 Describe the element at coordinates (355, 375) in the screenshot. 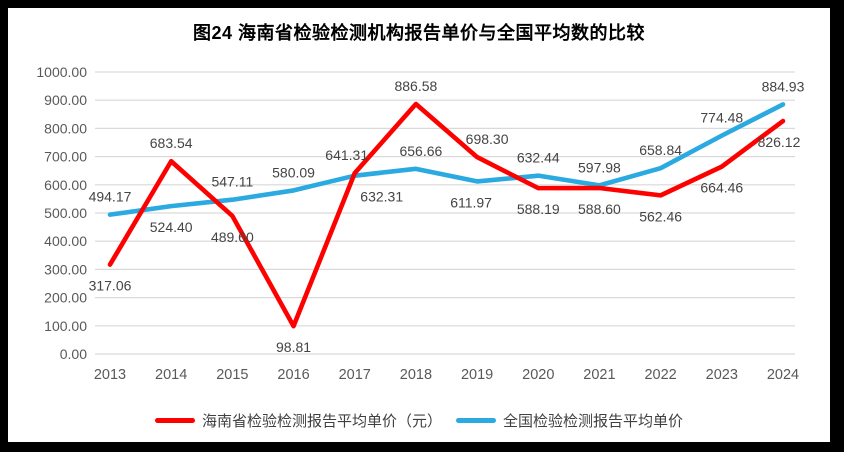

I see `x-tick-label: 2017` at that location.